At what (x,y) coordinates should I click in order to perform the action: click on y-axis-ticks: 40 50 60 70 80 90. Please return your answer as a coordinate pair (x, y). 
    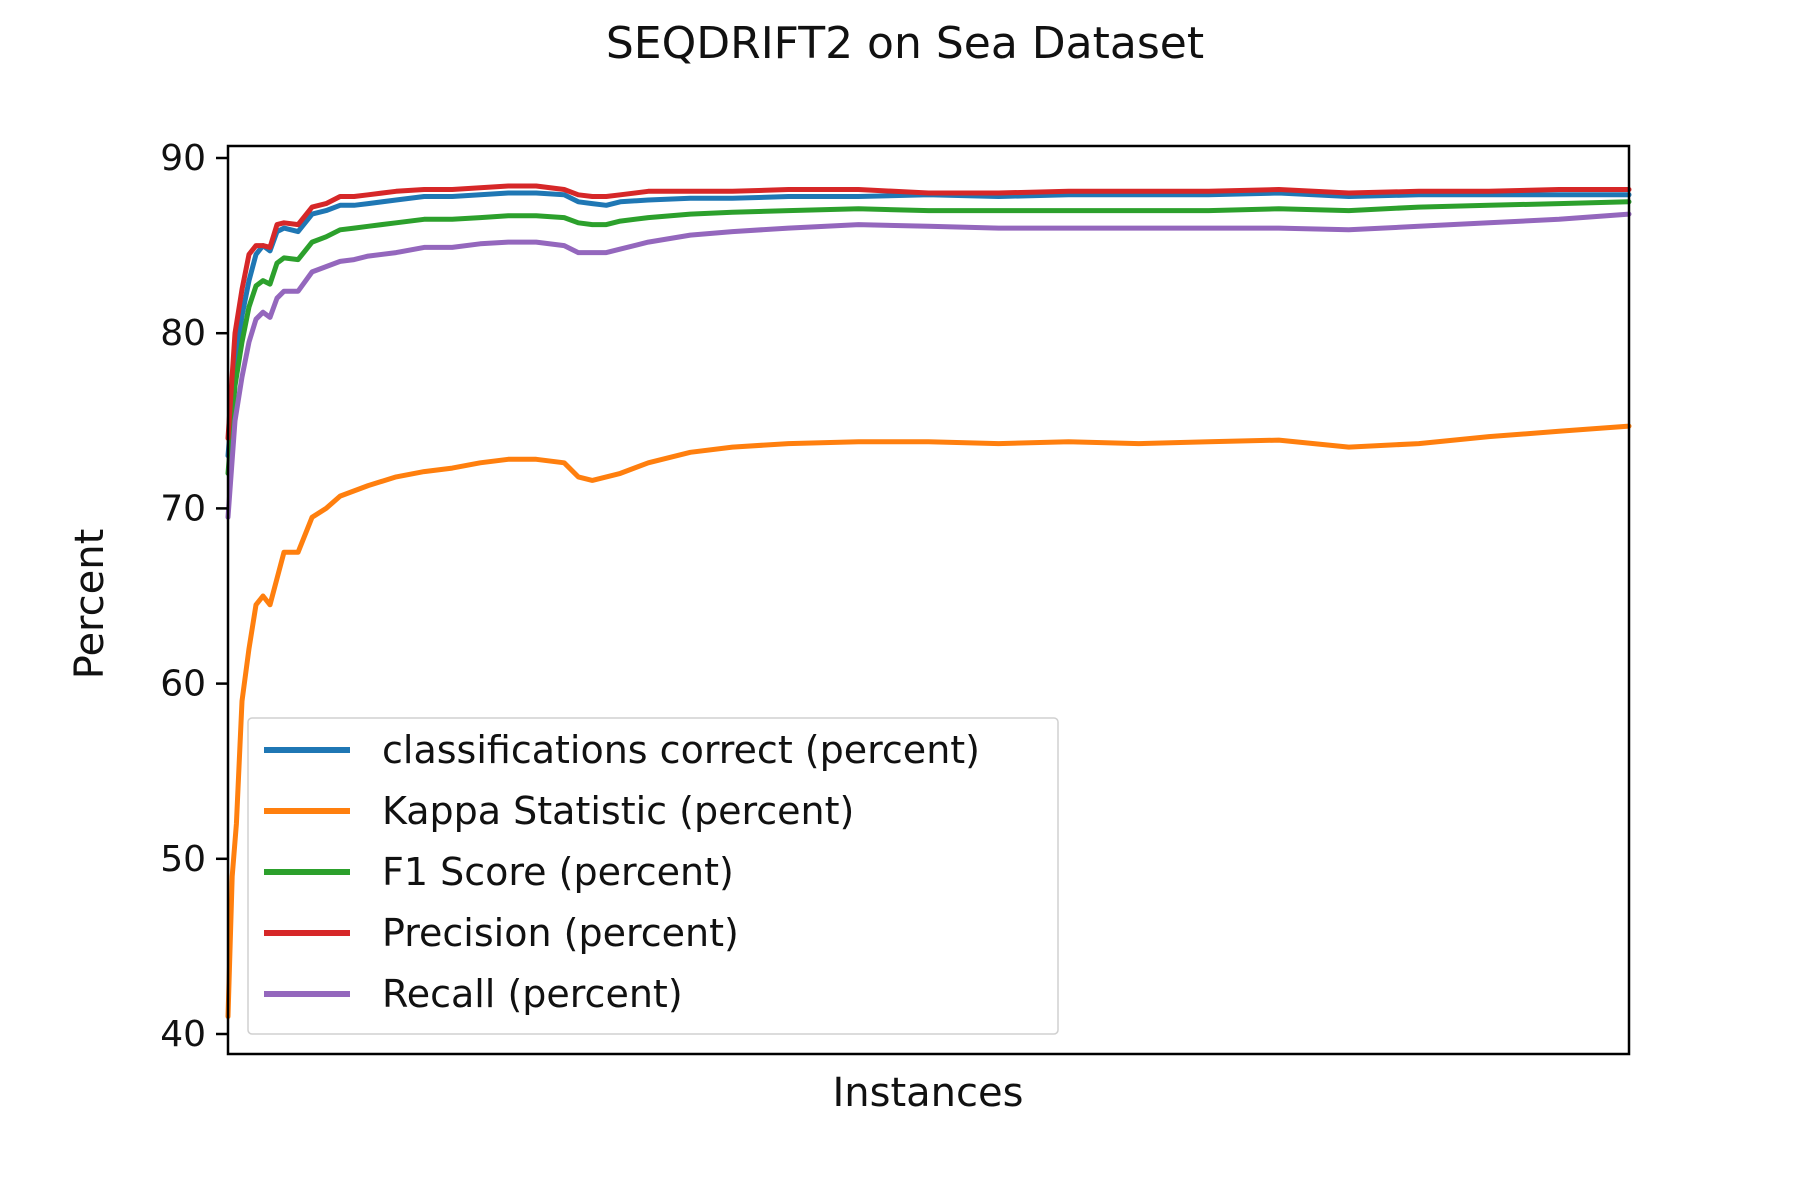
    Looking at the image, I should click on (194, 596).